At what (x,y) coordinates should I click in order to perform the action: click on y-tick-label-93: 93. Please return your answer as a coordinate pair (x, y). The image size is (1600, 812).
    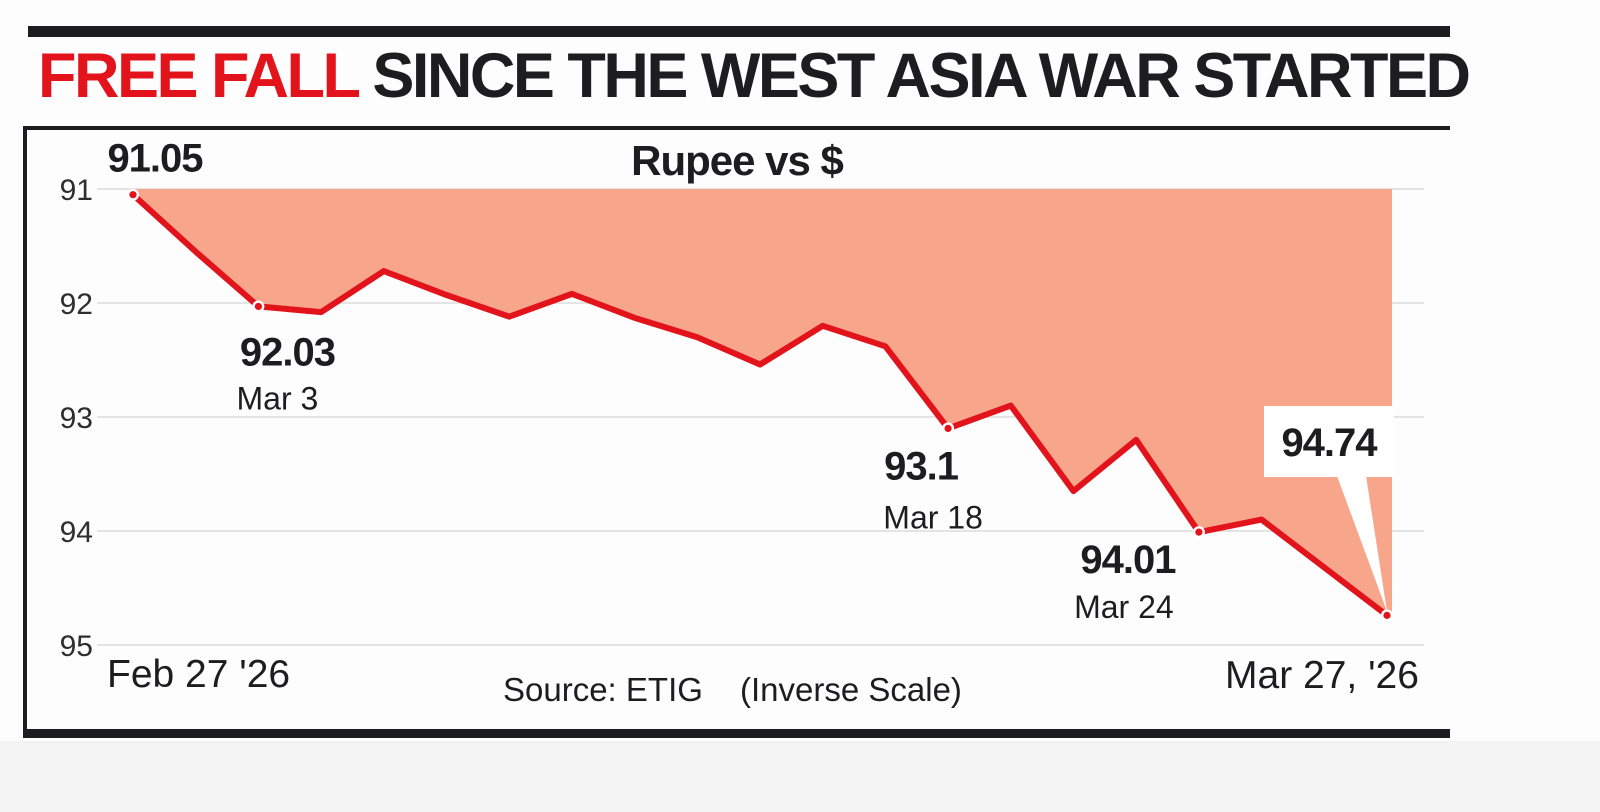
    Looking at the image, I should click on (76, 418).